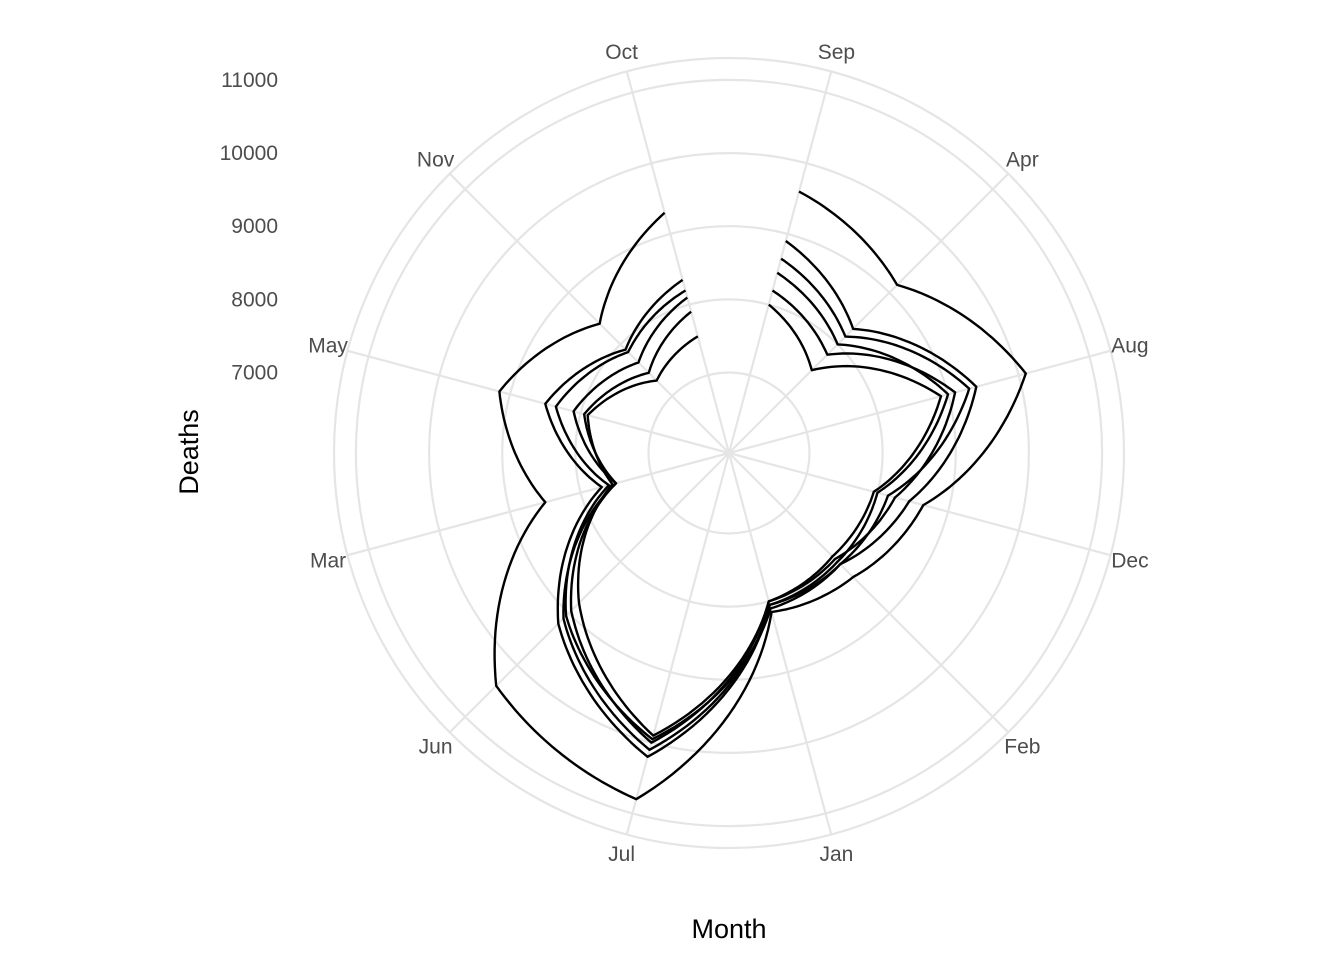  Describe the element at coordinates (919, 504) in the screenshot. I see `spoke-dec` at that location.